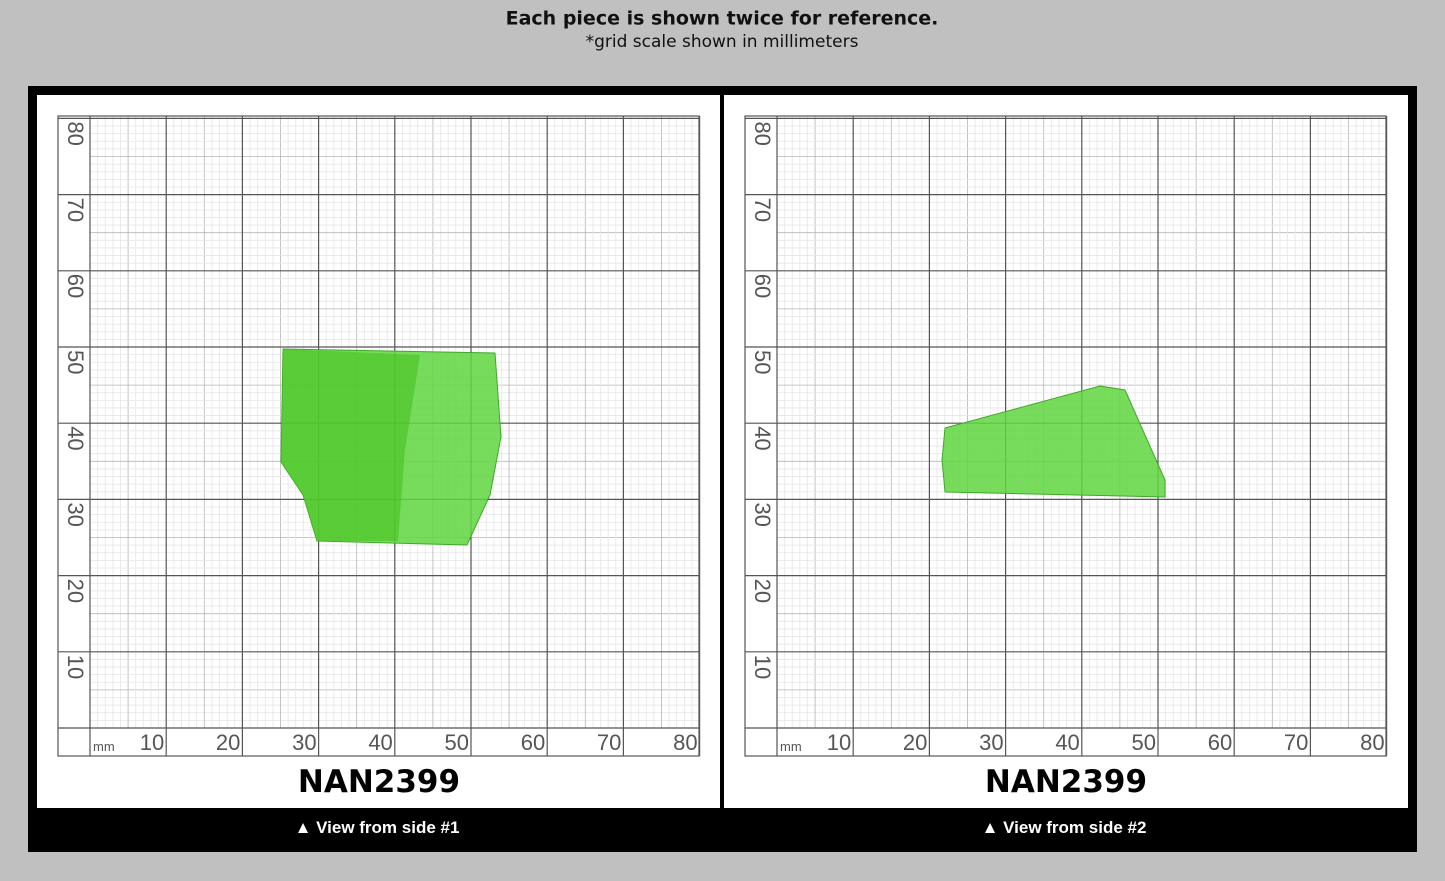  I want to click on stone-shade, so click(350, 445).